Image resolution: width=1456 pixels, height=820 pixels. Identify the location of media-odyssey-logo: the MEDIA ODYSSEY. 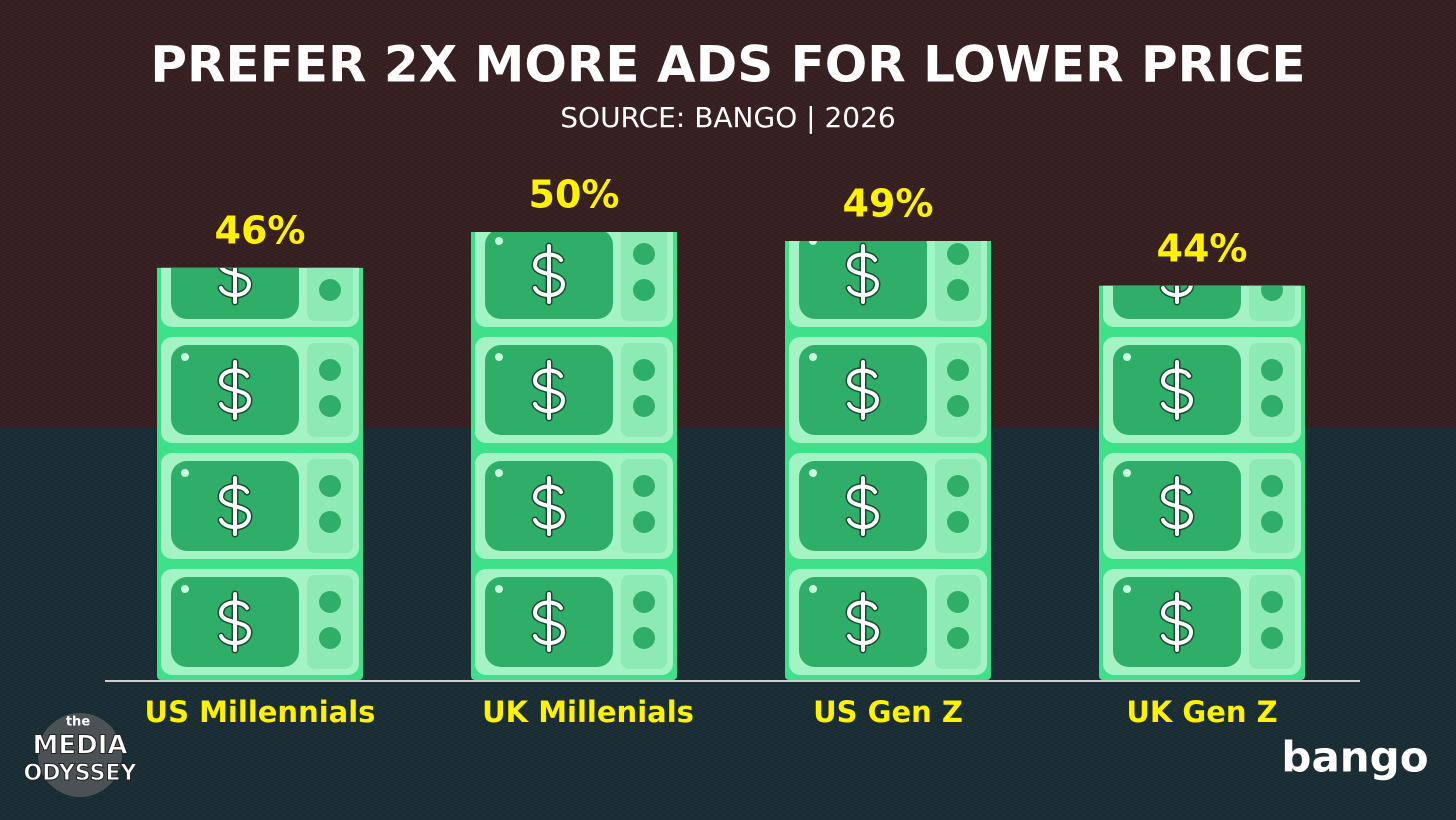
(80, 755).